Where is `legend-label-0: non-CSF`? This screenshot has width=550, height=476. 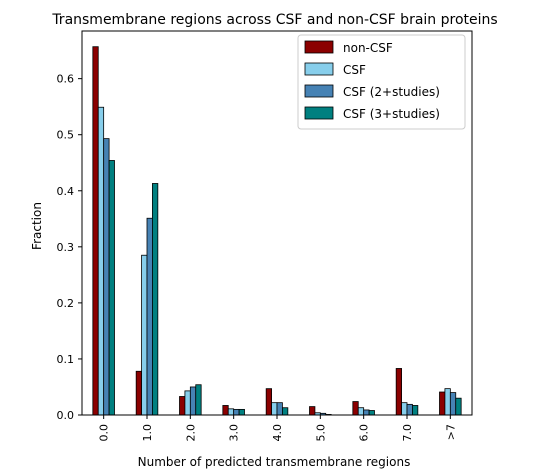
legend-label-0: non-CSF is located at coordinates (368, 48).